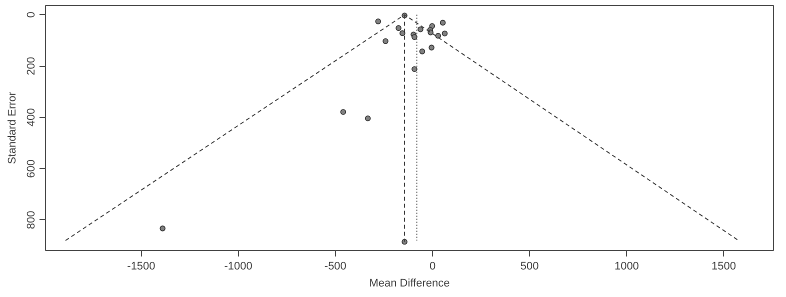 The image size is (786, 297). What do you see at coordinates (32, 15) in the screenshot?
I see `y-tick-label: 0` at bounding box center [32, 15].